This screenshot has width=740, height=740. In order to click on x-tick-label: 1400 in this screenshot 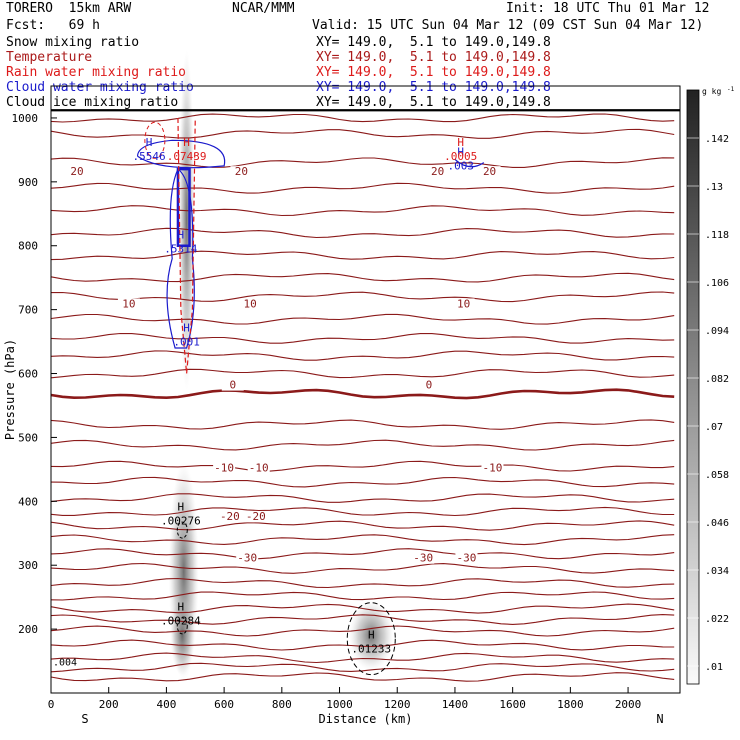, I will do `click(455, 704)`.